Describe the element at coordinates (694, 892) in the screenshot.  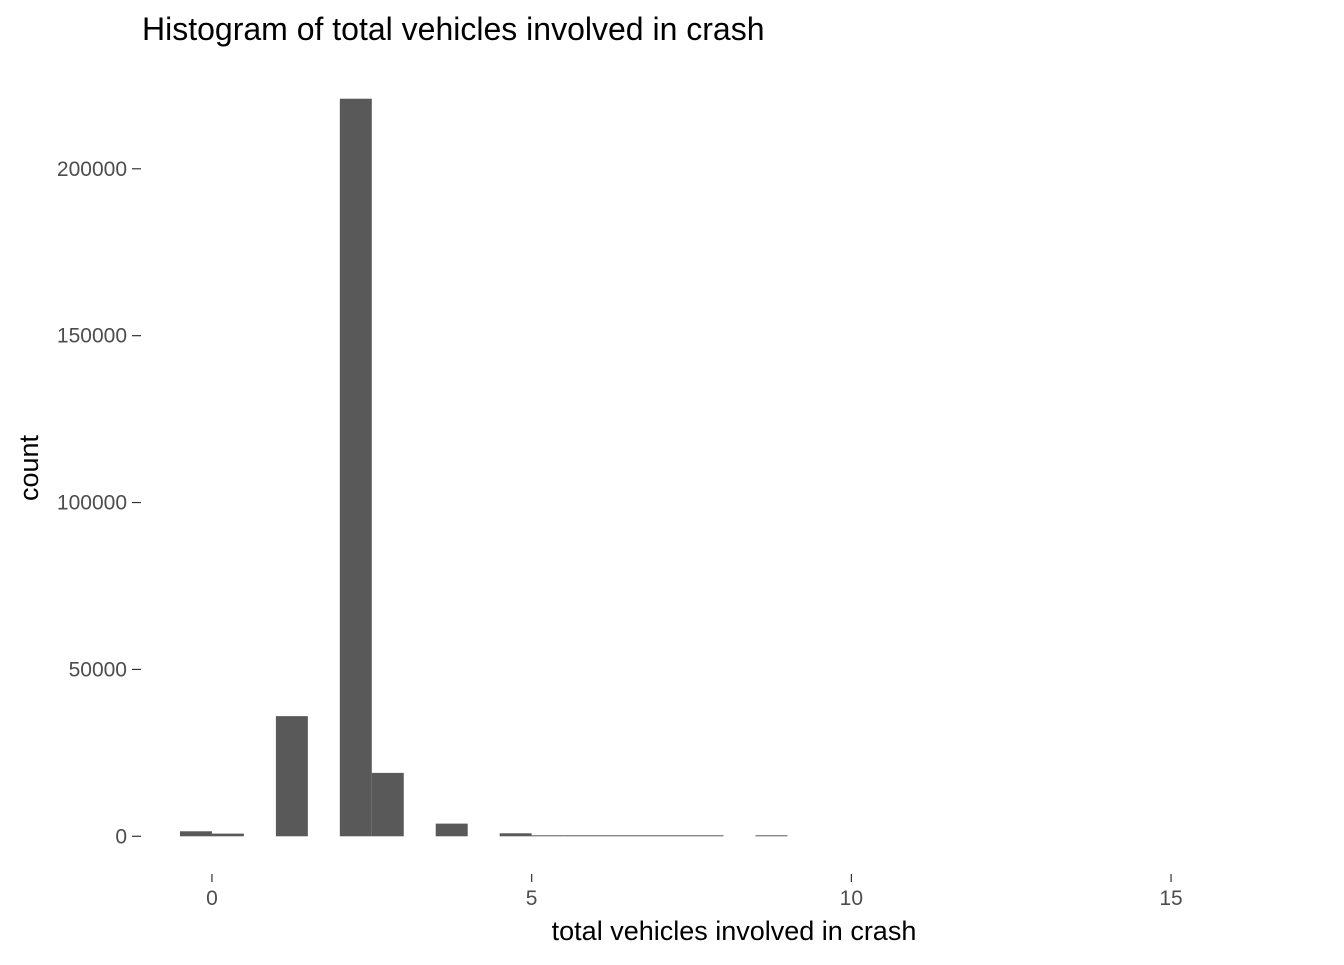
I see `x-axis: 0 5 10 15` at that location.